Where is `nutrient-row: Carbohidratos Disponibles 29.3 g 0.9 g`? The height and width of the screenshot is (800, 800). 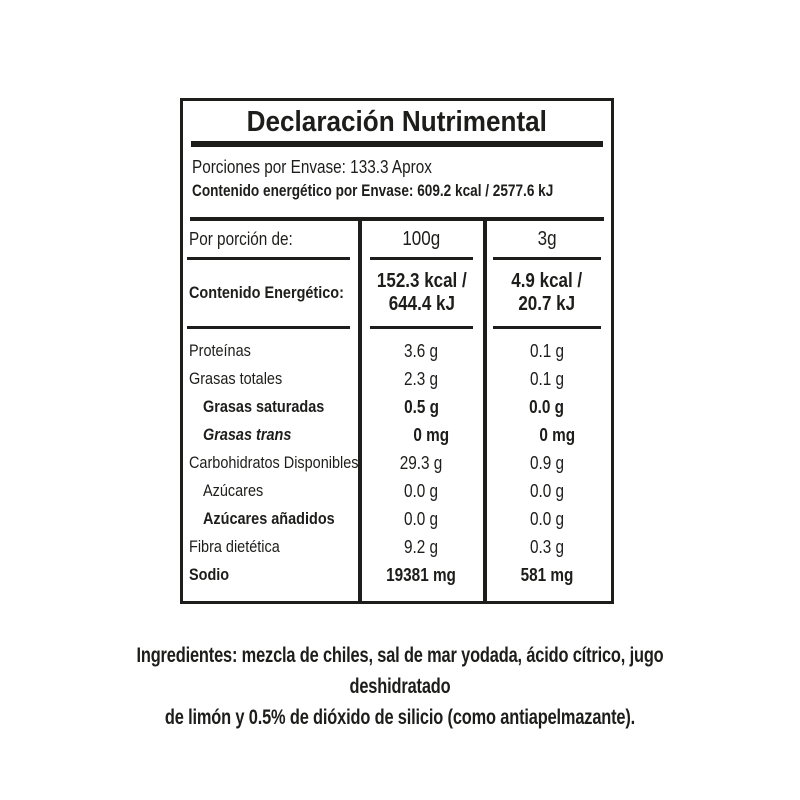
nutrient-row: Carbohidratos Disponibles 29.3 g 0.9 g is located at coordinates (397, 463).